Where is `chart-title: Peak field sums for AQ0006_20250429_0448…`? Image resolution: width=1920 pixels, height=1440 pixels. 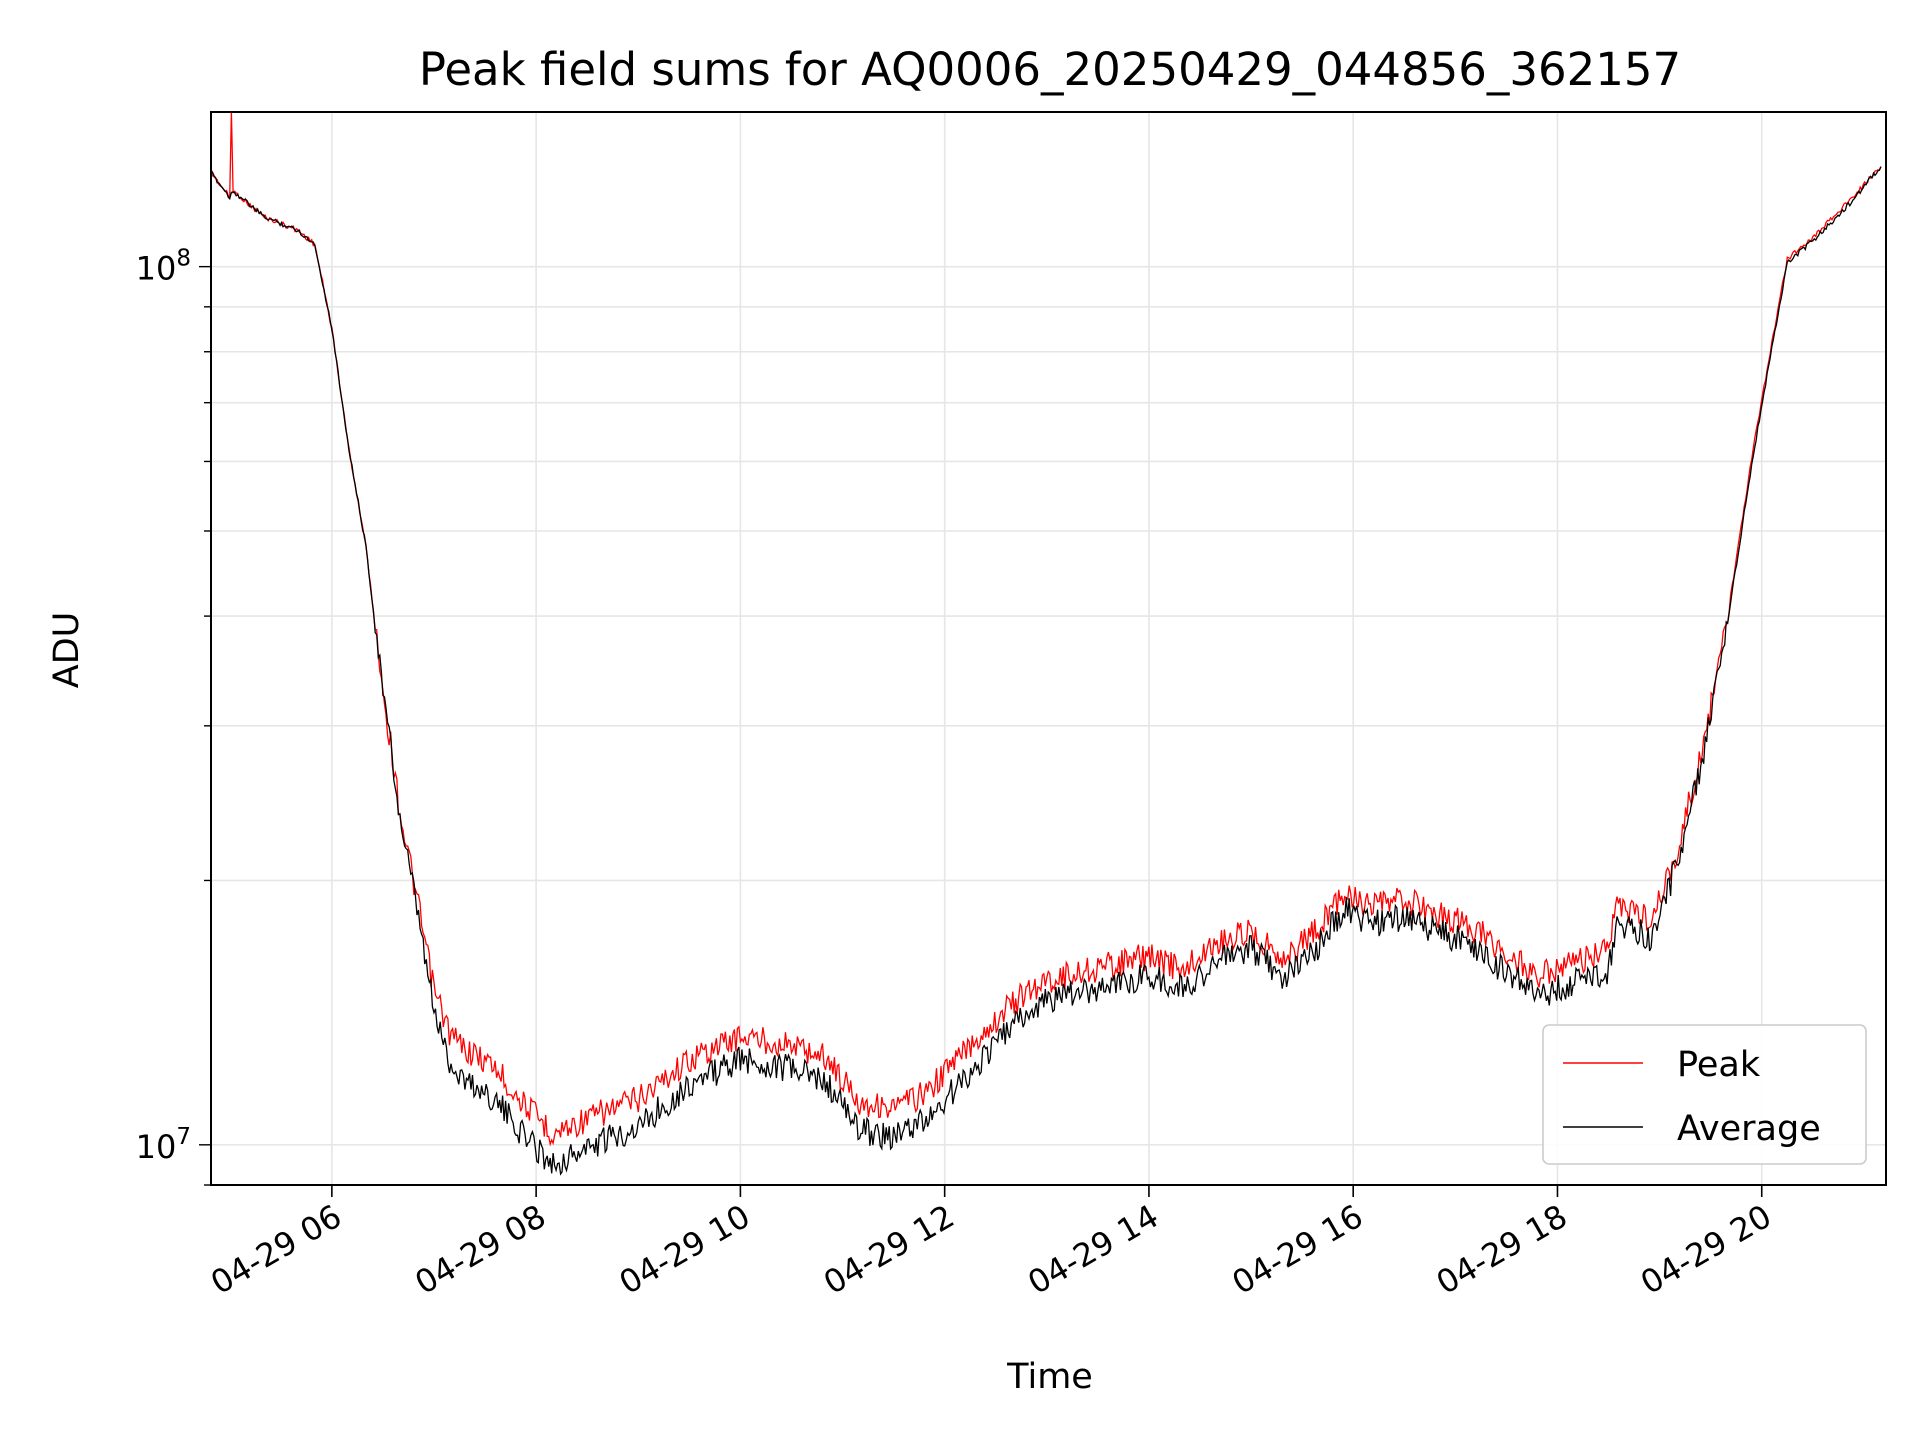 chart-title: Peak field sums for AQ0006_20250429_0448… is located at coordinates (1050, 69).